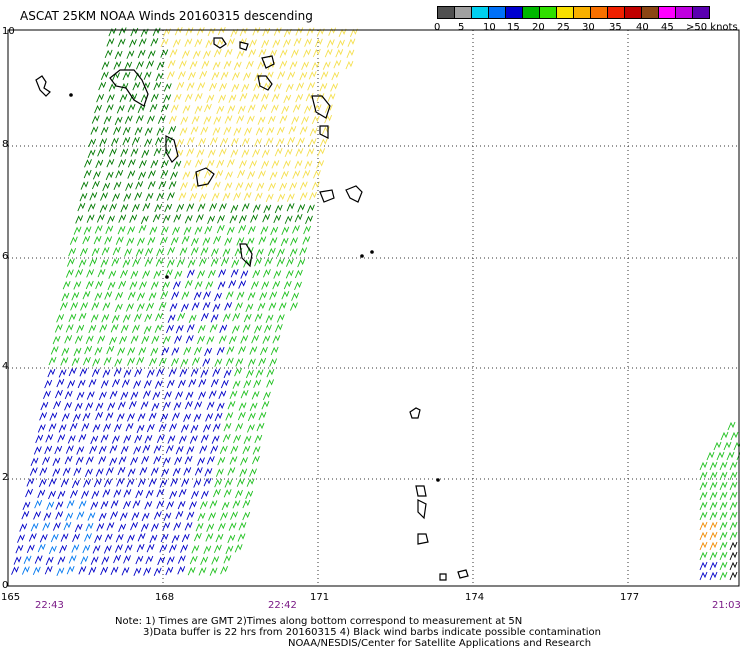  What do you see at coordinates (667, 27) in the screenshot?
I see `legend-label: 45` at bounding box center [667, 27].